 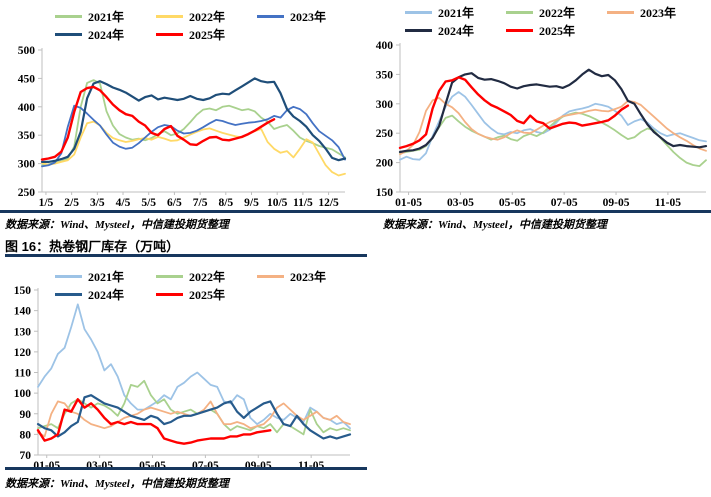 I want to click on x-tick-label: 4/5, so click(x=123, y=203).